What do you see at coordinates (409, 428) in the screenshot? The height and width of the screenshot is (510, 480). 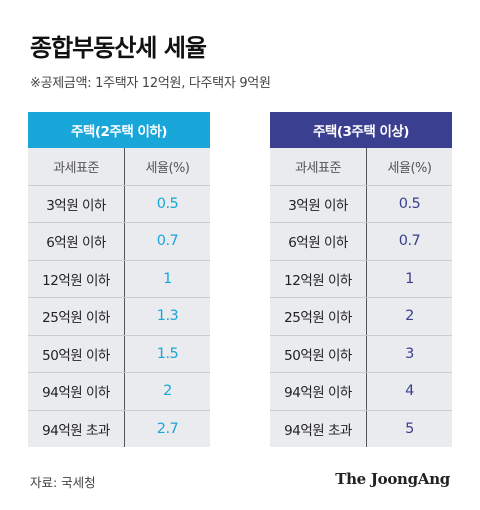 I see `rate-cell: 5` at bounding box center [409, 428].